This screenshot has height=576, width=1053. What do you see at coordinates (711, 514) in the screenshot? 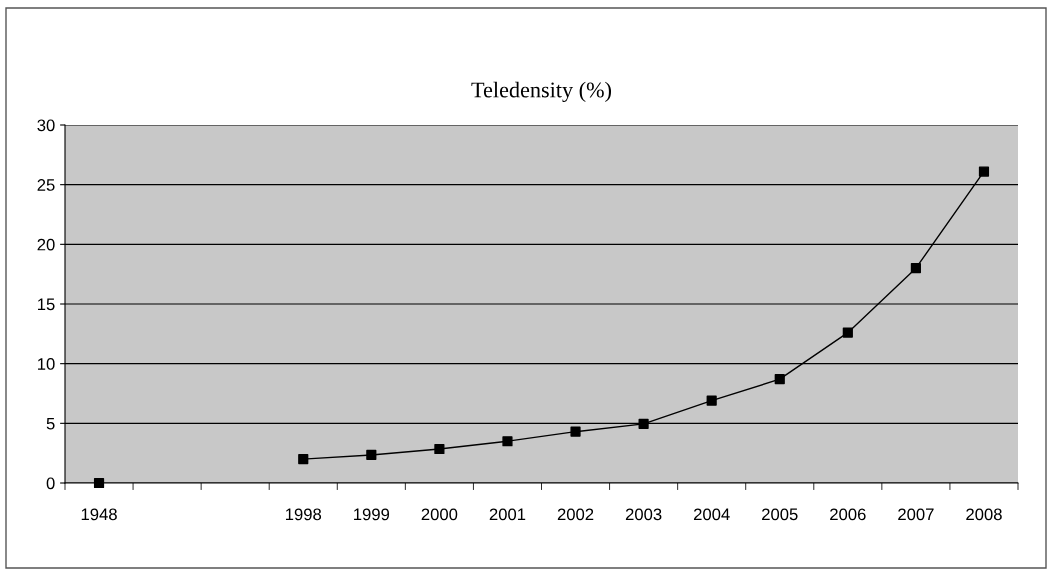
I see `x-tick-label: 2004` at bounding box center [711, 514].